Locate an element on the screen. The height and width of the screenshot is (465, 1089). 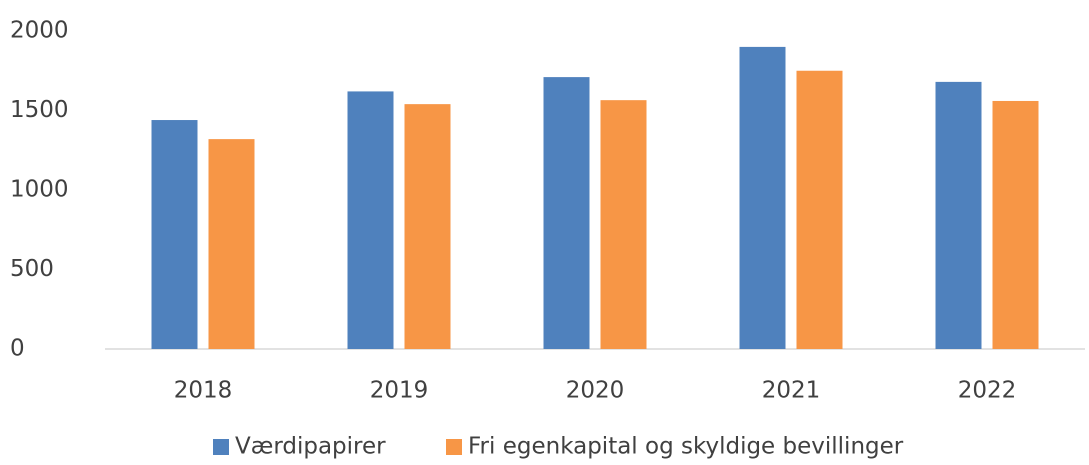
x-tick-label: 2019 is located at coordinates (399, 391).